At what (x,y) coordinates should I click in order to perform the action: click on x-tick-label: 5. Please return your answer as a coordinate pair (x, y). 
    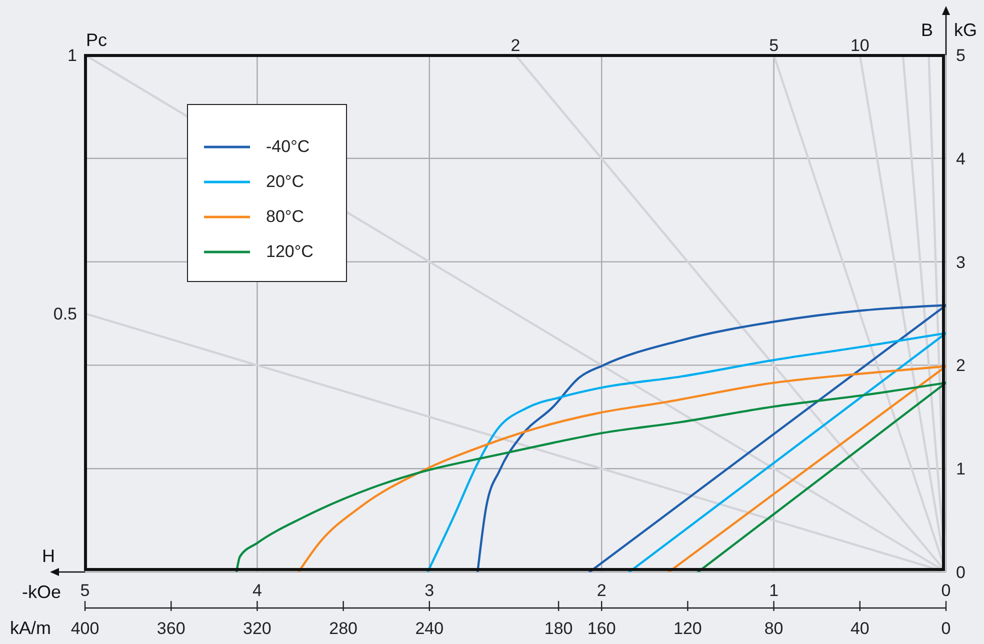
    Looking at the image, I should click on (85, 590).